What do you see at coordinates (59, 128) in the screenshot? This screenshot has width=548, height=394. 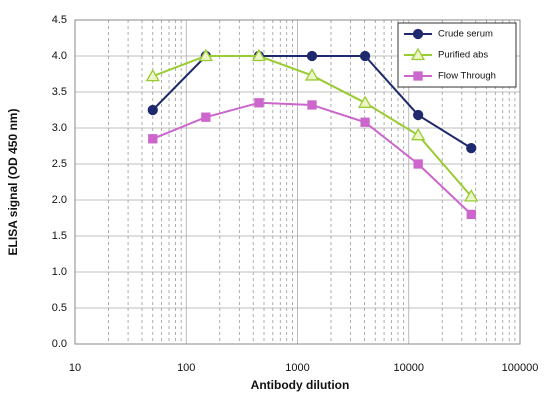 I see `y-tick-label: 3.0` at bounding box center [59, 128].